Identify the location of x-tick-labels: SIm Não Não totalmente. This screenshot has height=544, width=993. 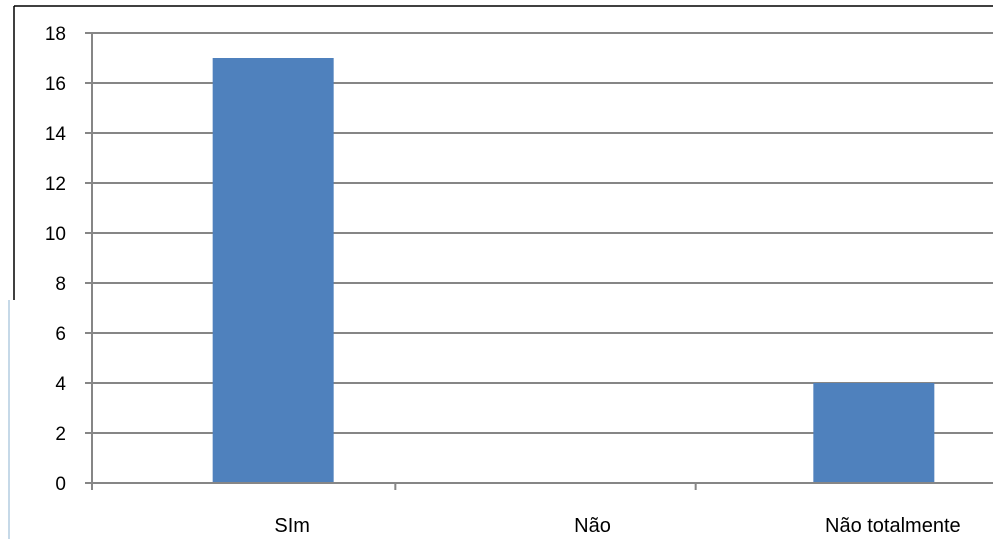
(617, 526).